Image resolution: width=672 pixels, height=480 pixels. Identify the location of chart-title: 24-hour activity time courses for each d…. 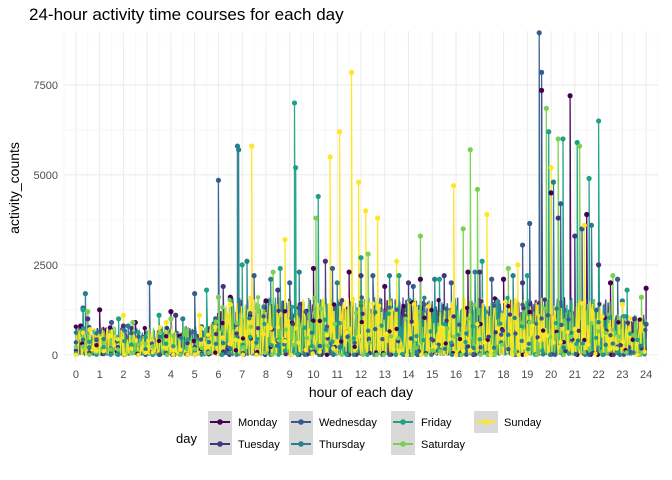
(186, 14).